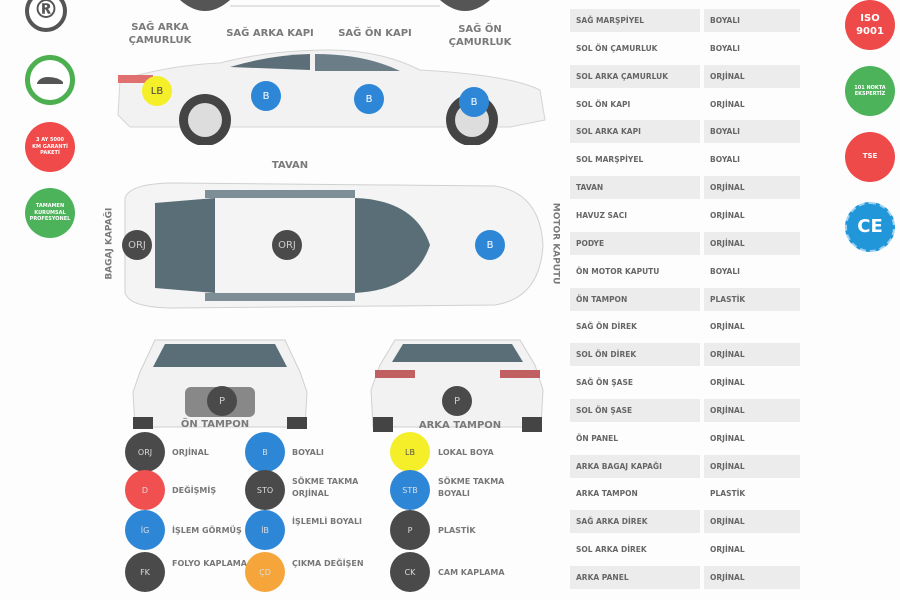 Image resolution: width=900 pixels, height=600 pixels. I want to click on part-name: SAĞ ARKA DİREK, so click(635, 522).